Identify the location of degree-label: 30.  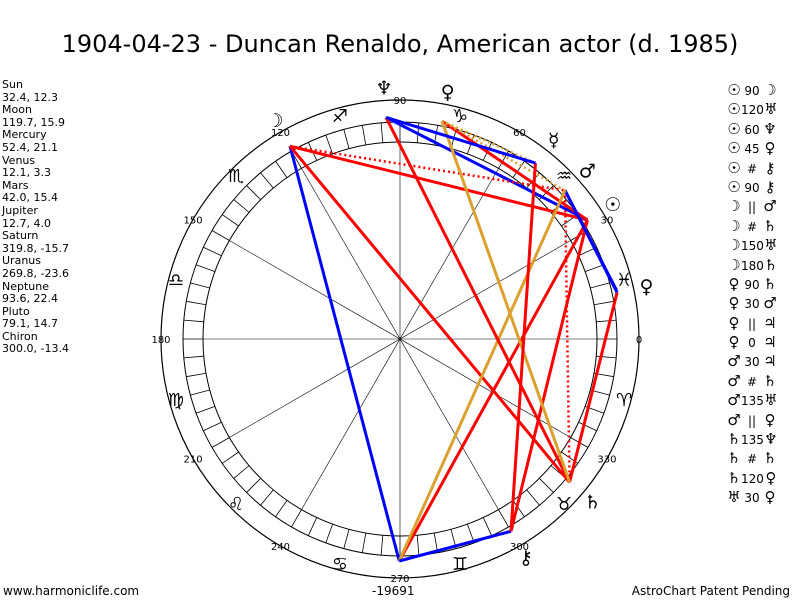
(607, 221).